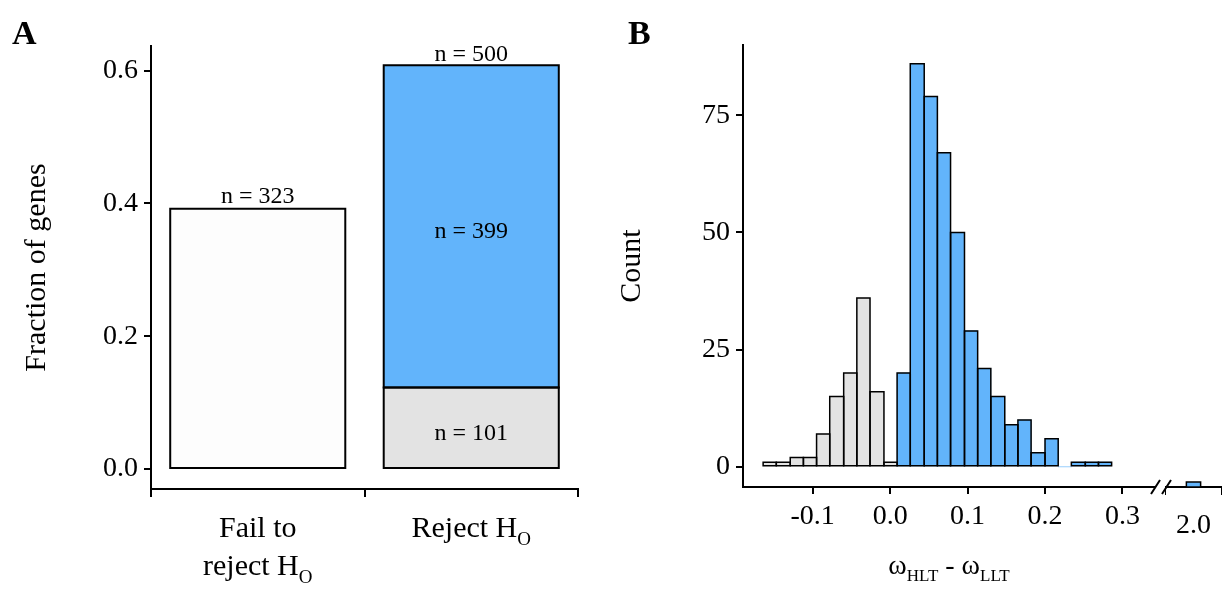  Describe the element at coordinates (120, 467) in the screenshot. I see `y-tick-label: 0.0` at that location.